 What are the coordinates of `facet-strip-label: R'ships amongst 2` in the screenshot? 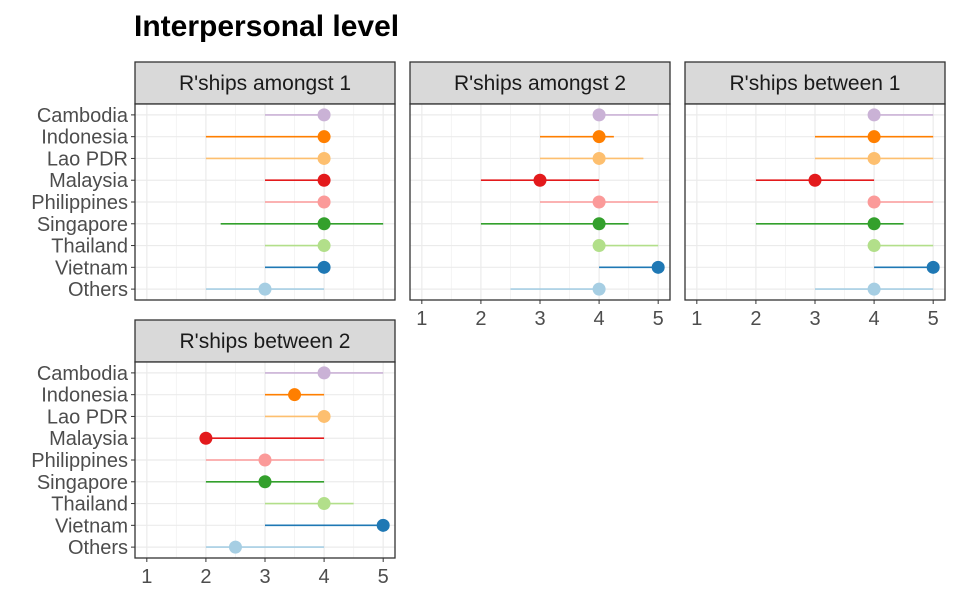 It's located at (540, 83).